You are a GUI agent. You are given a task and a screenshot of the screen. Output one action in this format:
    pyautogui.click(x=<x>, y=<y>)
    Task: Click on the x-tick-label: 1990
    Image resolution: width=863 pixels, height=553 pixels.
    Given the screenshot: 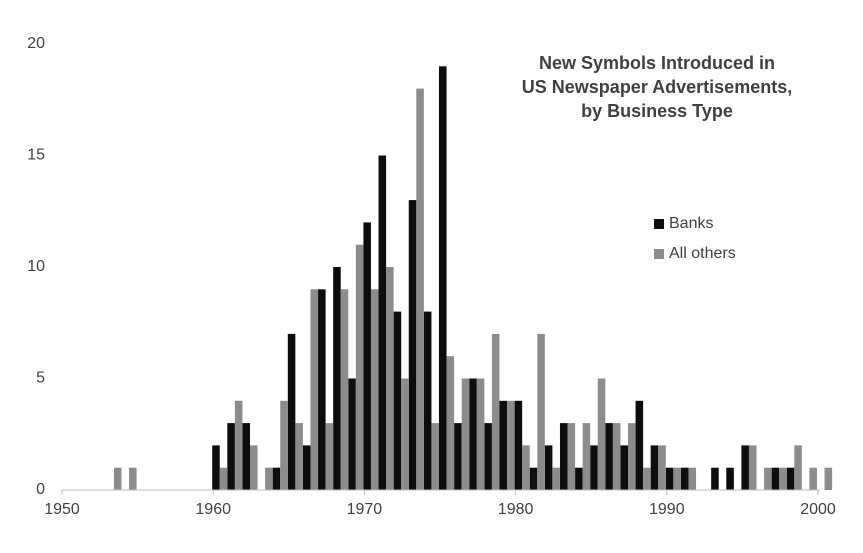 What is the action you would take?
    pyautogui.click(x=667, y=509)
    